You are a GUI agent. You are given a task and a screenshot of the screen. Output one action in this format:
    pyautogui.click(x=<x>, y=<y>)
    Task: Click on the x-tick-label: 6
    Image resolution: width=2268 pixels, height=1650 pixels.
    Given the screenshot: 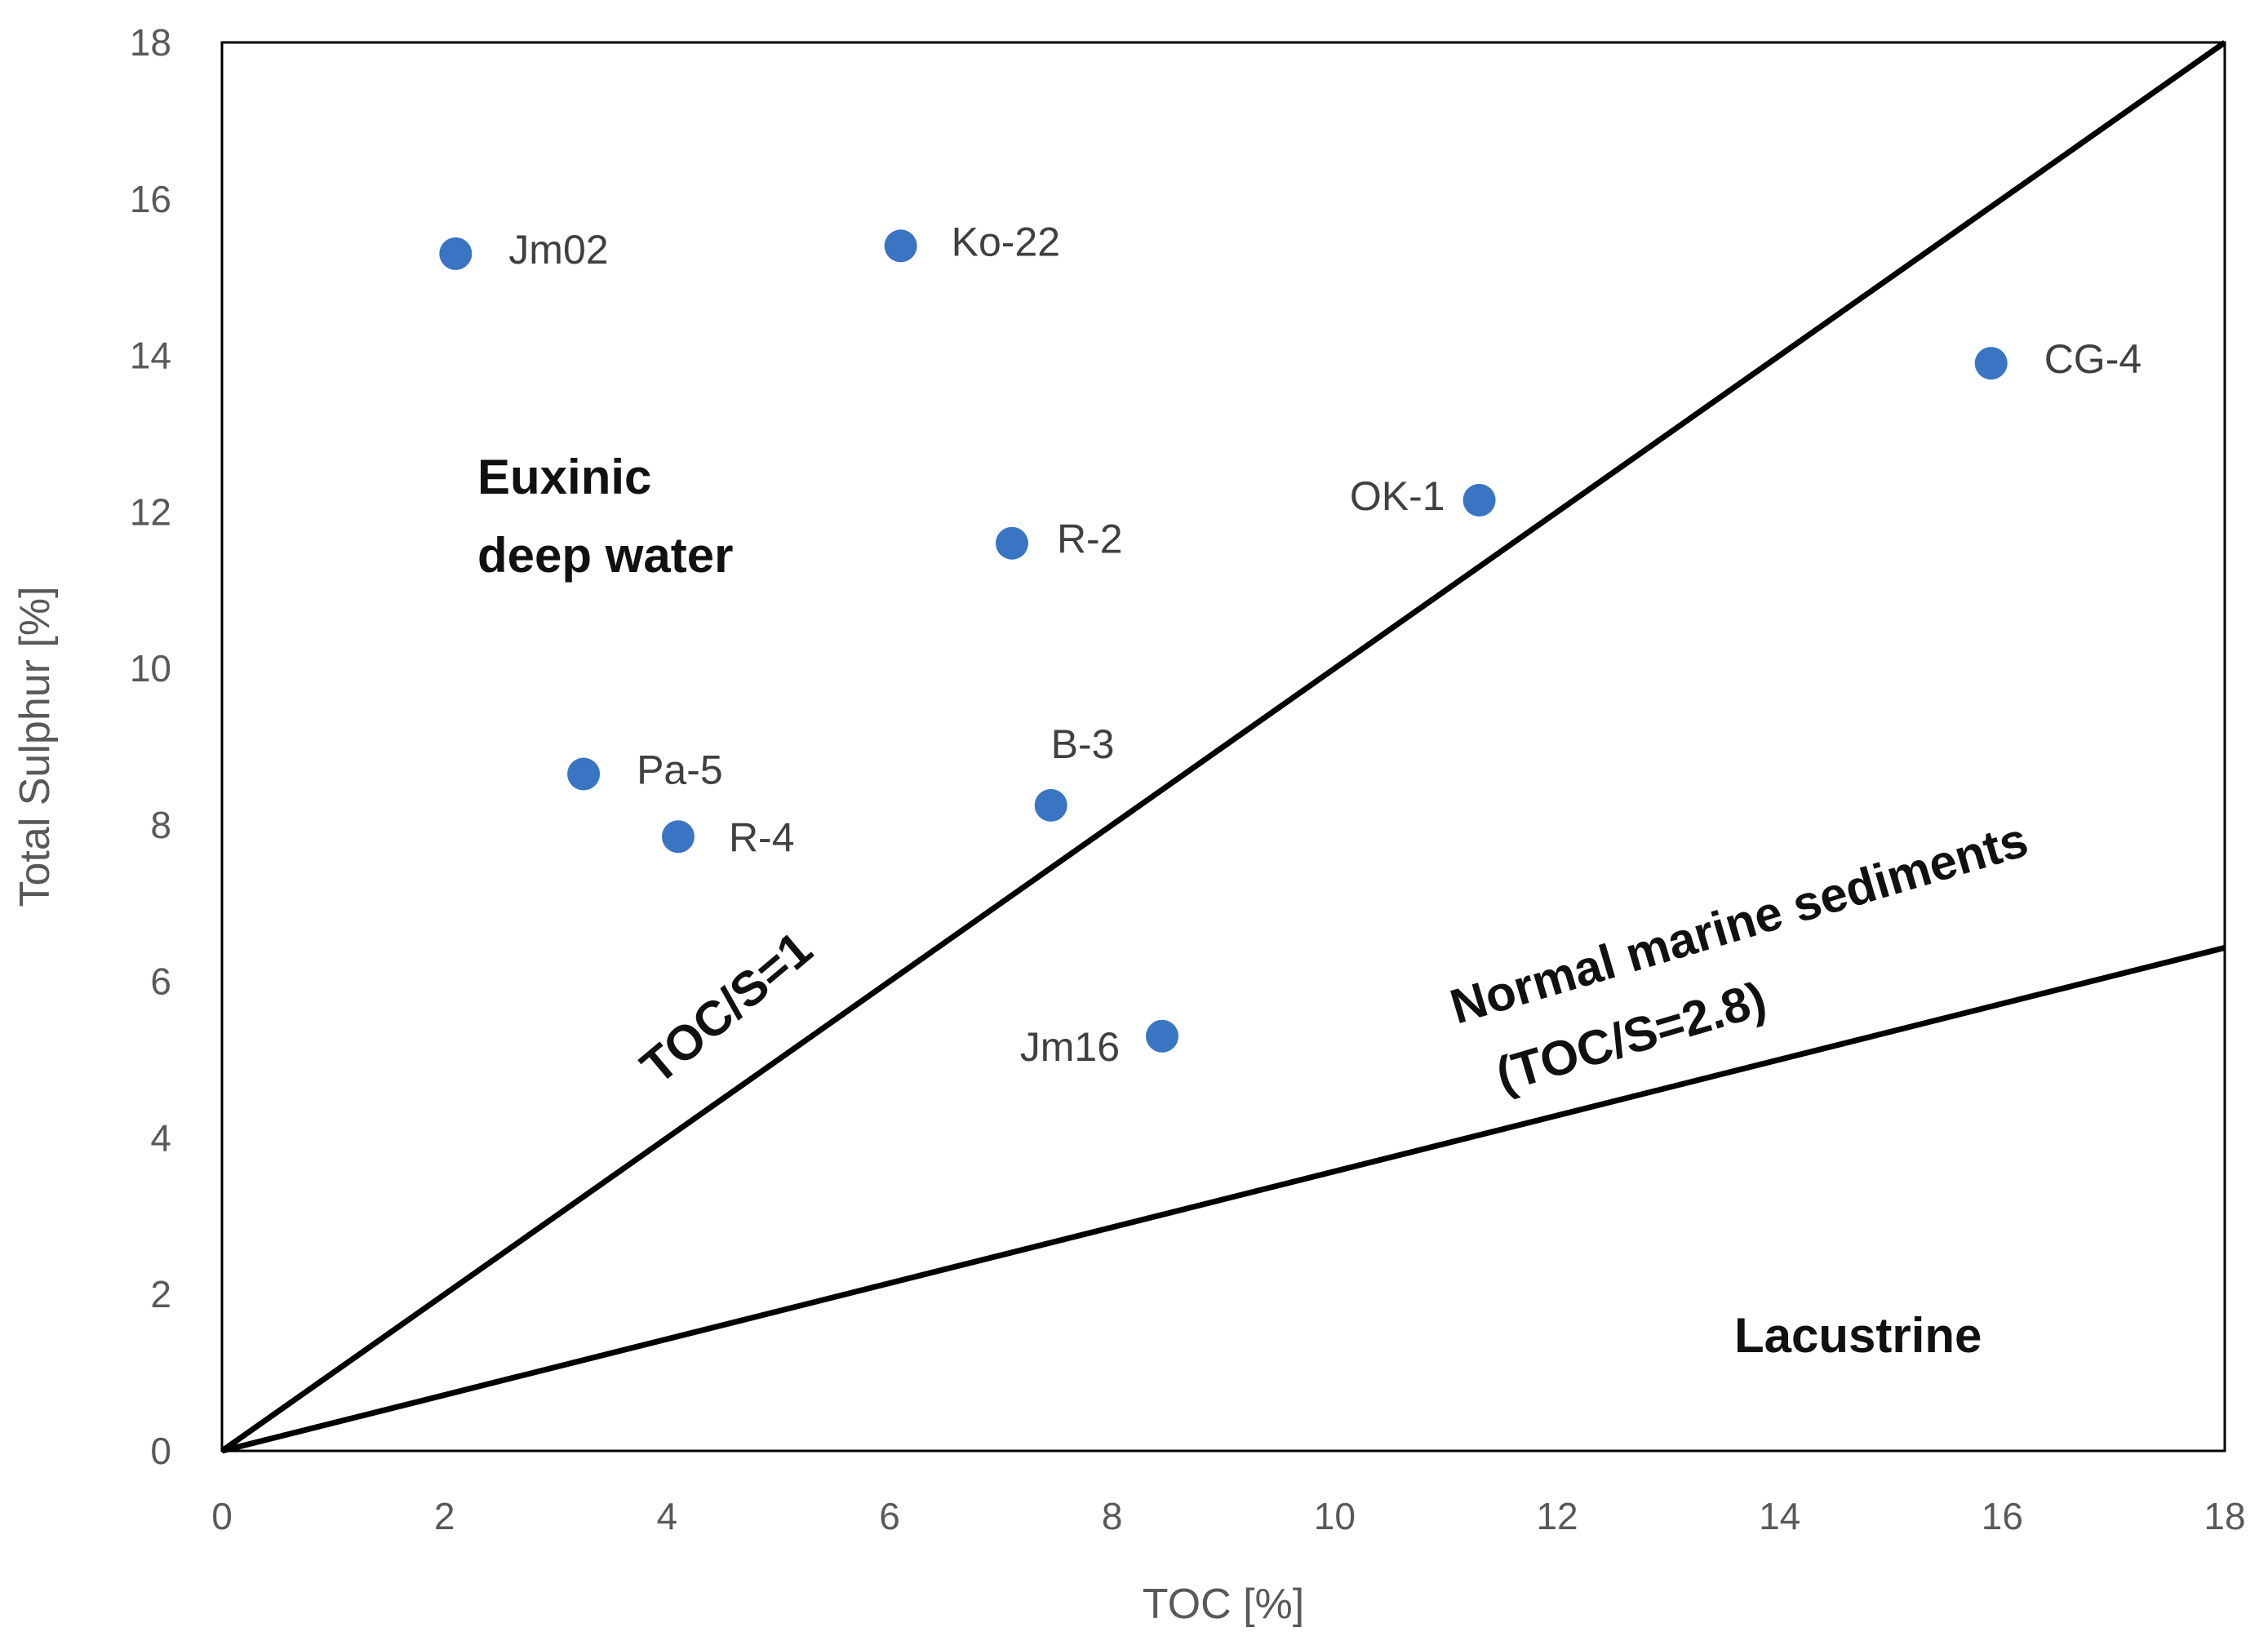 What is the action you would take?
    pyautogui.click(x=889, y=1516)
    